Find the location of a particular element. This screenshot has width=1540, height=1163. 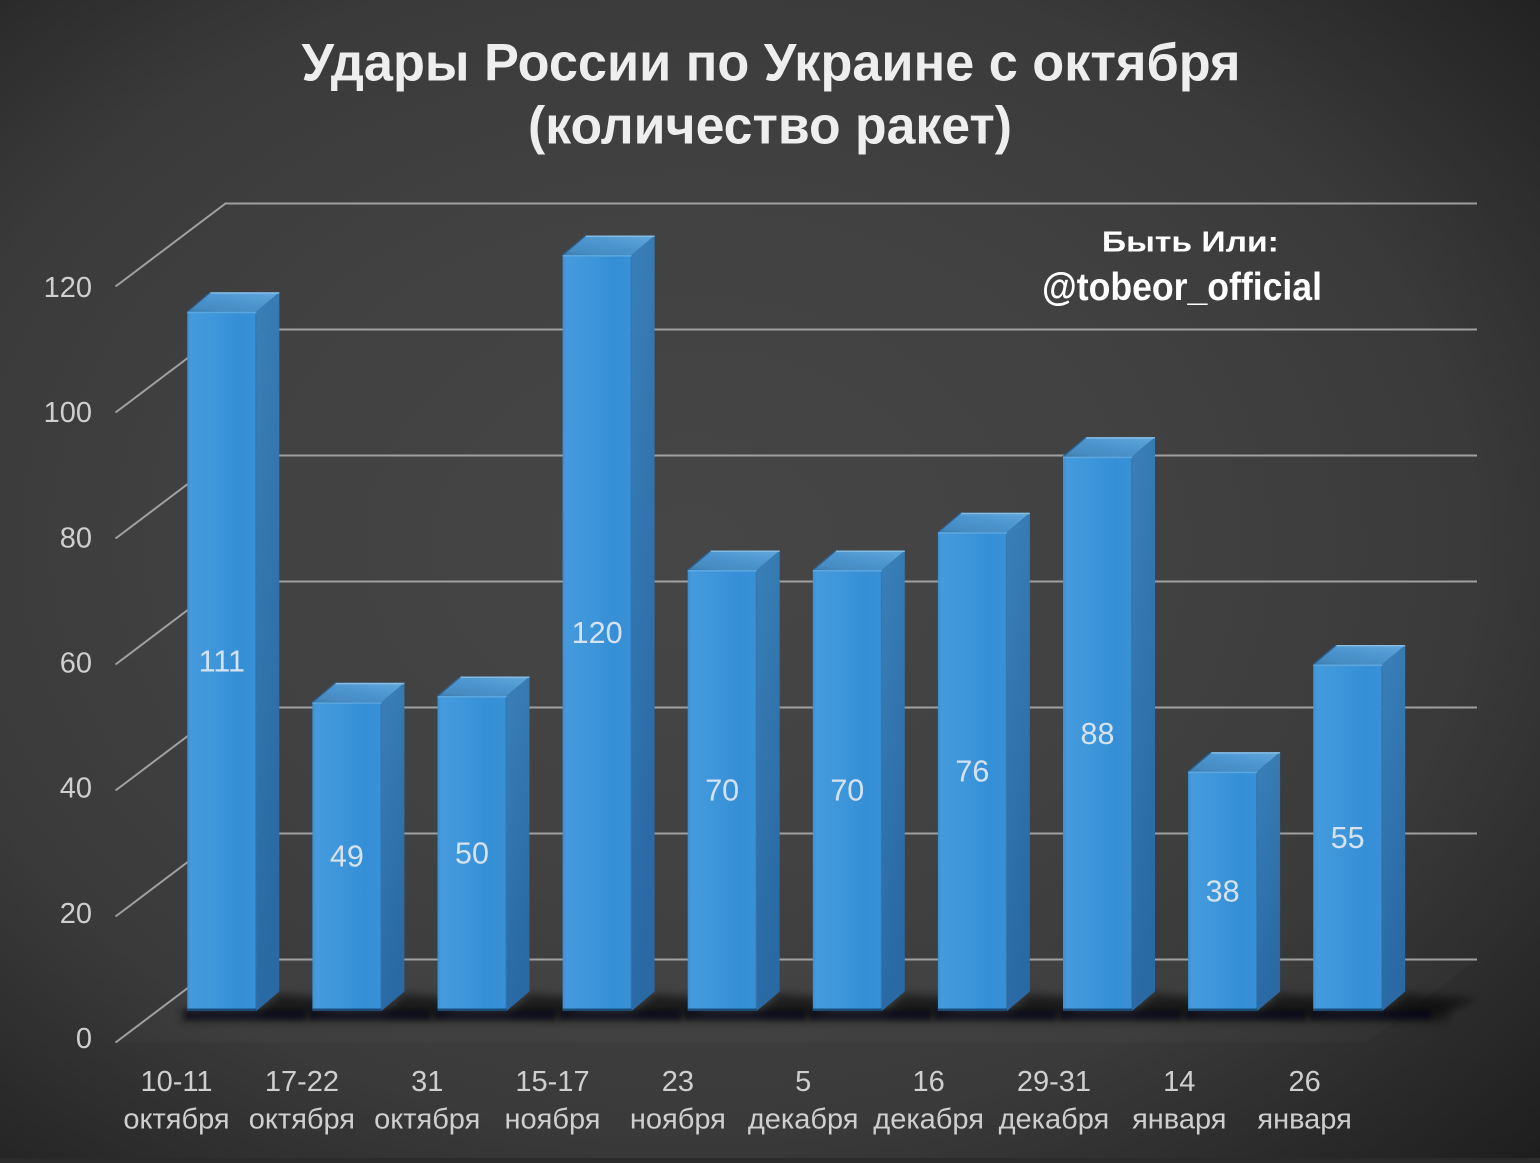

svg-text: 111 is located at coordinates (222, 661).